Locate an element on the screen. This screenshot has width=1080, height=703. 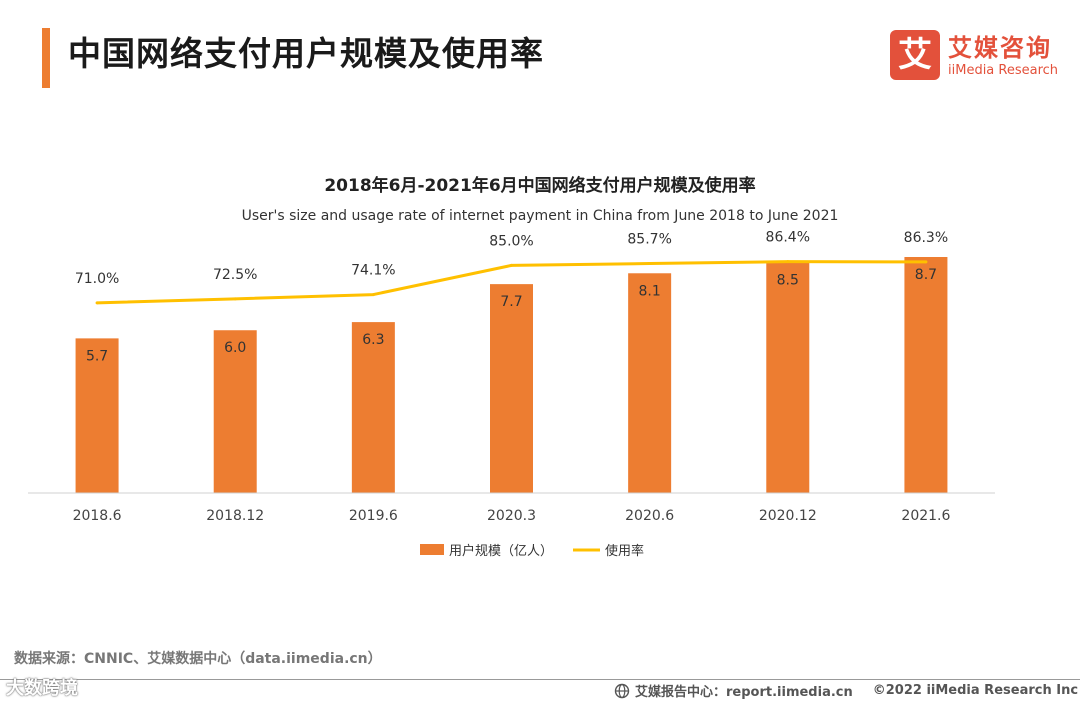
bar-label-2020.12: 8.5 is located at coordinates (788, 280).